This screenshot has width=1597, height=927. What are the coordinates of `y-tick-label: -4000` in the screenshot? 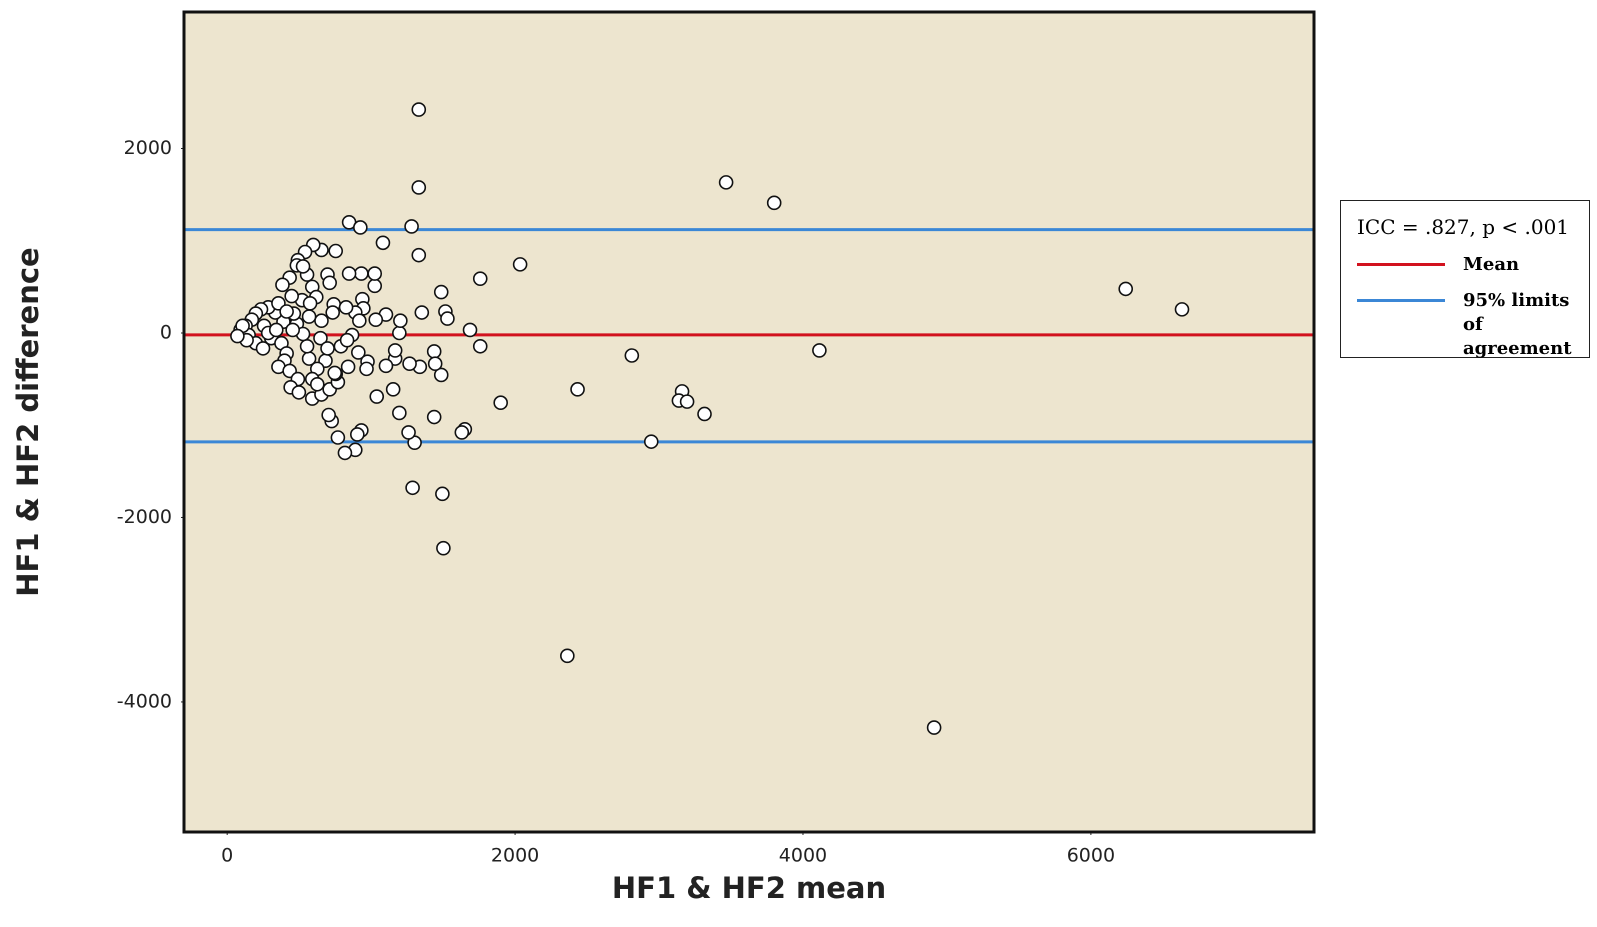 It's located at (144, 701).